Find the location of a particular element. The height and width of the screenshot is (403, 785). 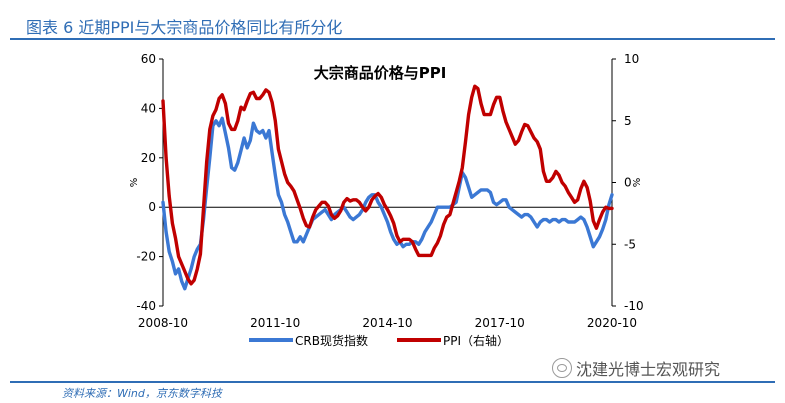

x-tick-label: 2017-10 is located at coordinates (500, 323).